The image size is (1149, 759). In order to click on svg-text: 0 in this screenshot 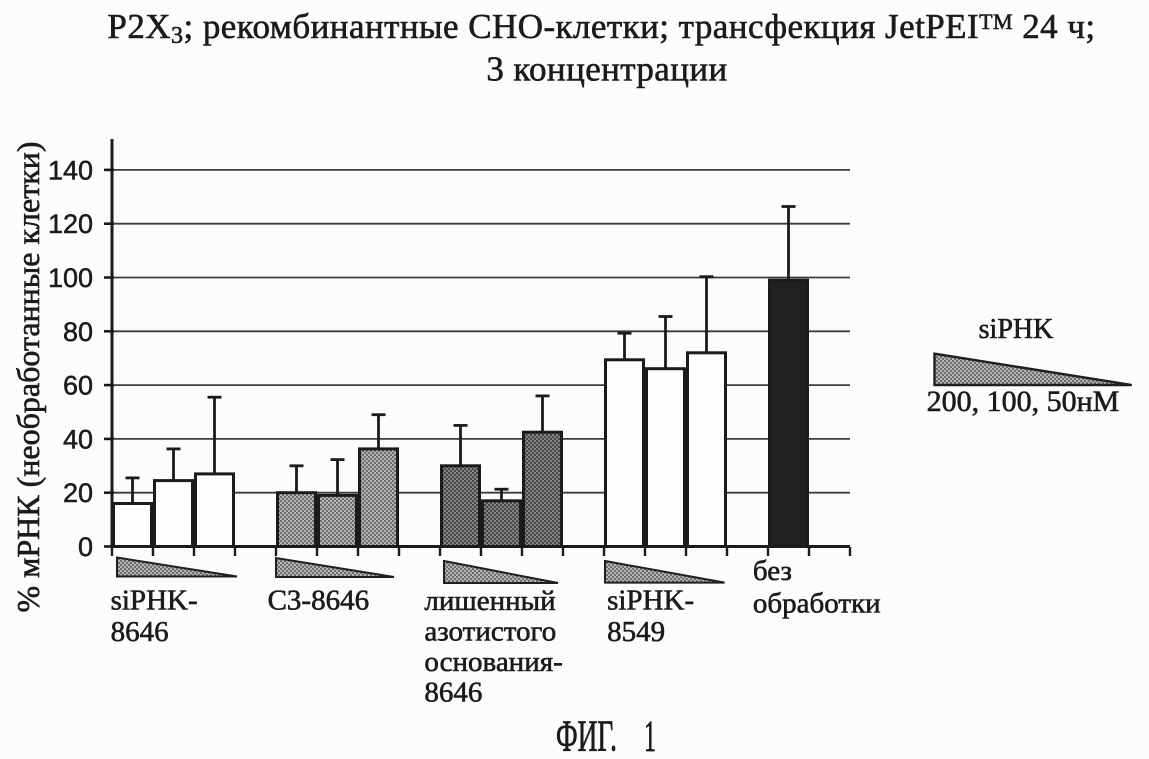, I will do `click(85, 547)`.